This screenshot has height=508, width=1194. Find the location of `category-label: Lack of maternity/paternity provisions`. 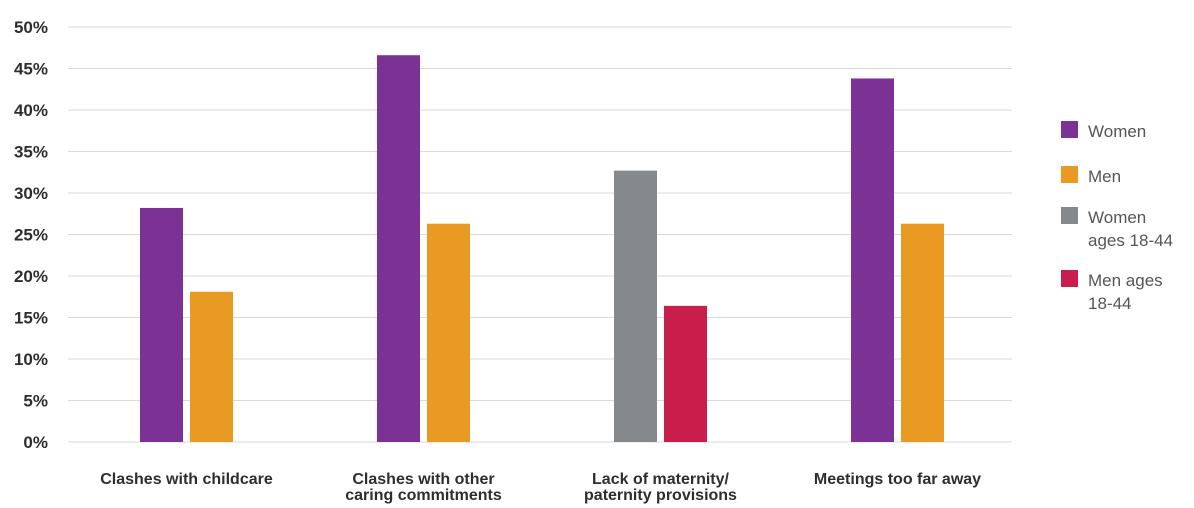

category-label: Lack of maternity/paternity provisions is located at coordinates (660, 487).